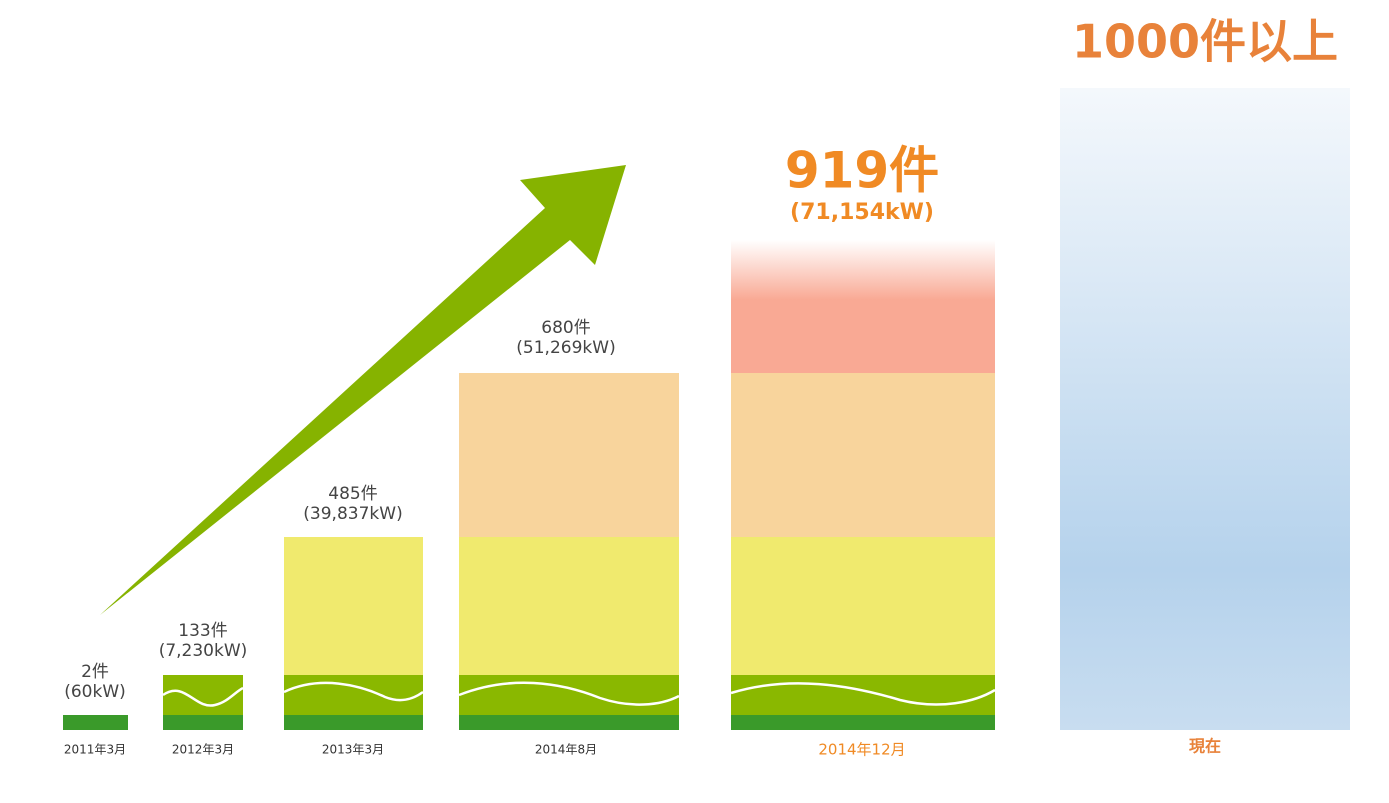 The height and width of the screenshot is (803, 1389). What do you see at coordinates (95, 709) in the screenshot?
I see `bar-group: 2件 (60kW) 2011年3月` at bounding box center [95, 709].